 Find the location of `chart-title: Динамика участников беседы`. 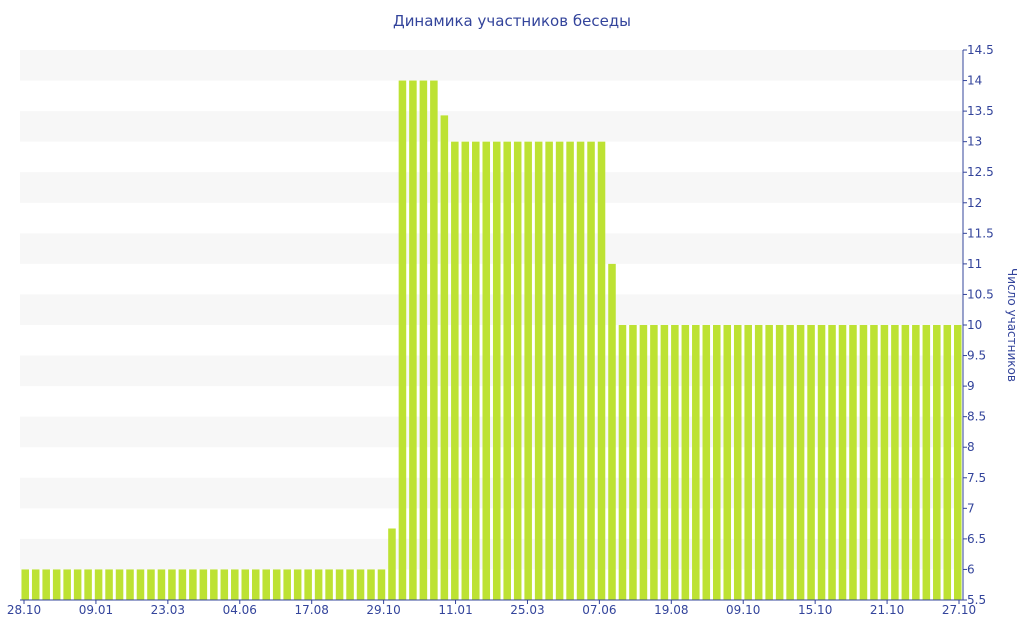

chart-title: Динамика участников беседы is located at coordinates (512, 21).